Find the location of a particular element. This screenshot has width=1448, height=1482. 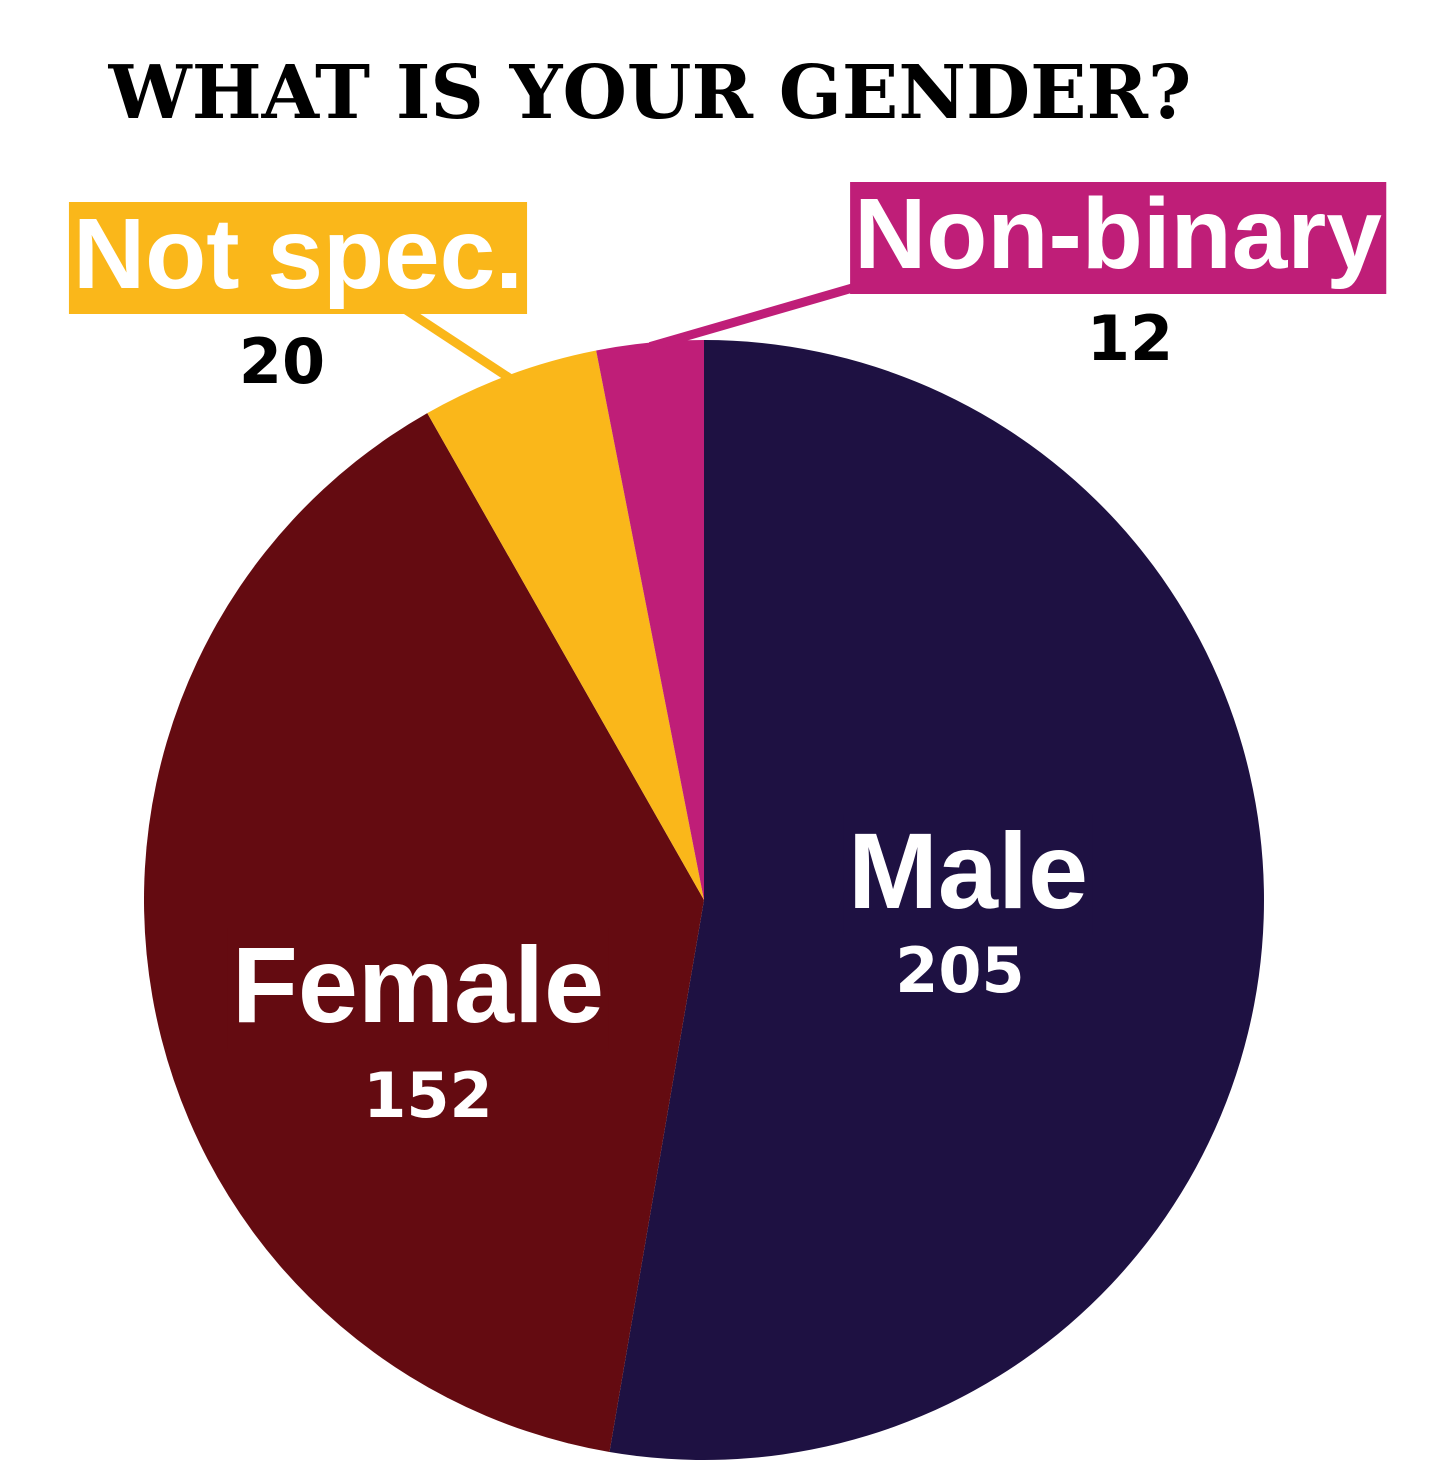

slice-label-background-male is located at coordinates (968, 874).